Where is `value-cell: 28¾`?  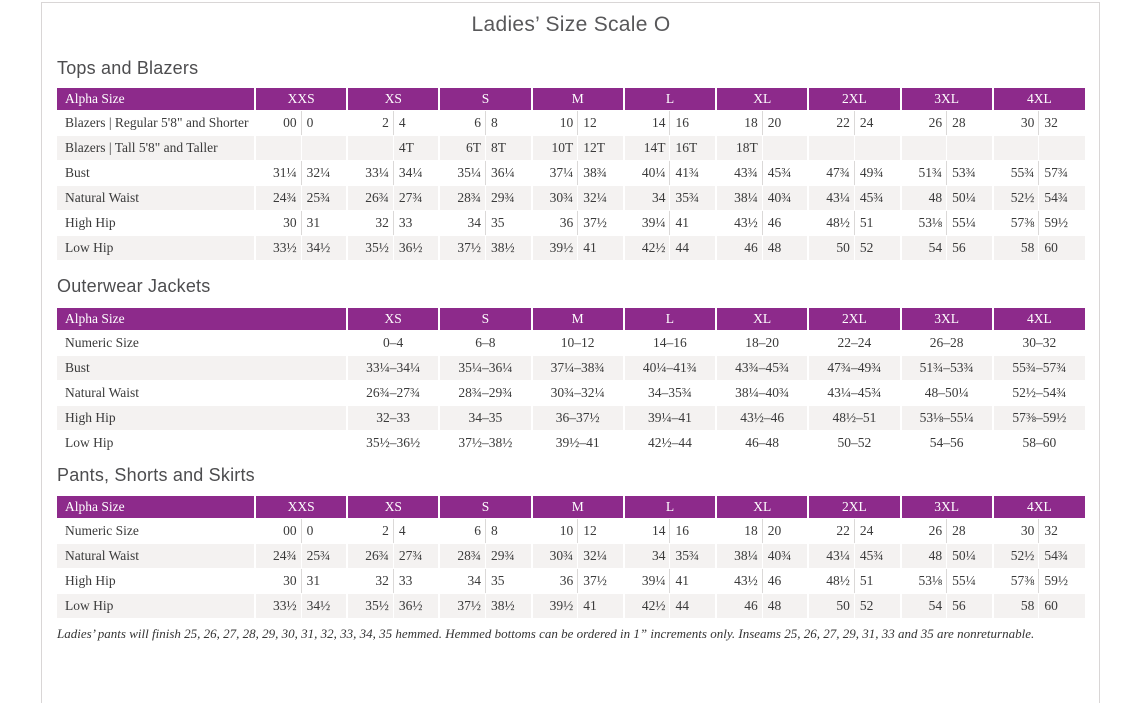 value-cell: 28¾ is located at coordinates (462, 556).